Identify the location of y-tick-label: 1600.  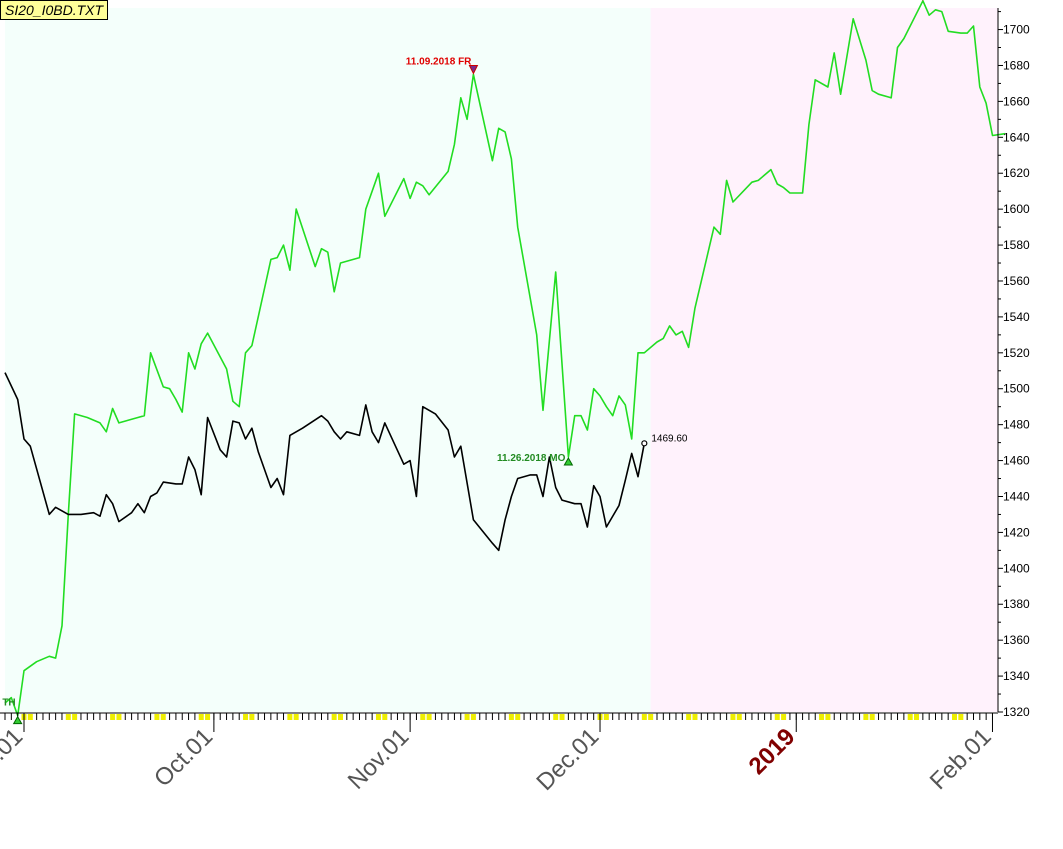
(1016, 209).